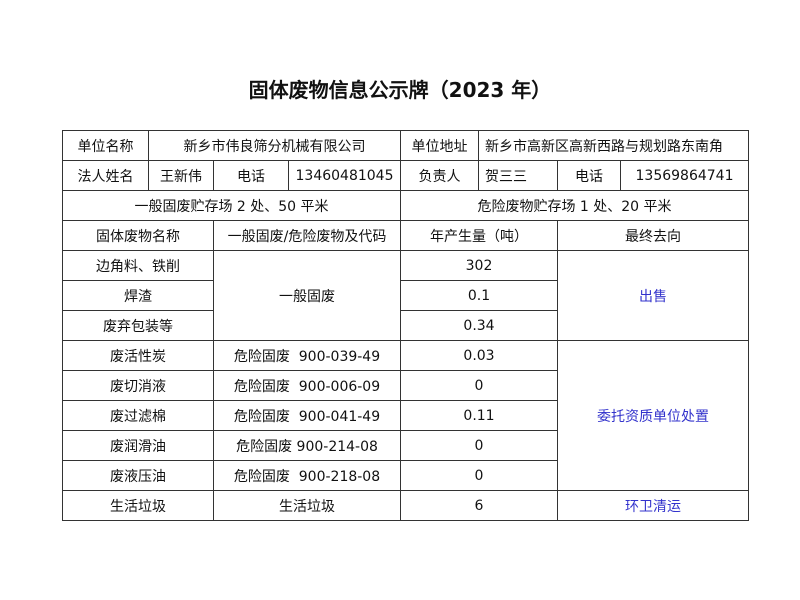 This screenshot has width=800, height=600. I want to click on waste-name: 废液压油, so click(138, 475).